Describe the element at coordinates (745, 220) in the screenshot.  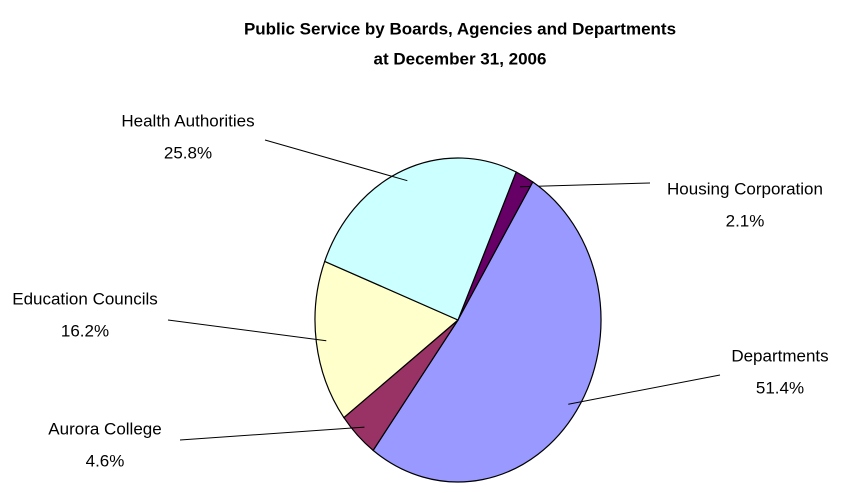
I see `slice-value: 2.1%` at that location.